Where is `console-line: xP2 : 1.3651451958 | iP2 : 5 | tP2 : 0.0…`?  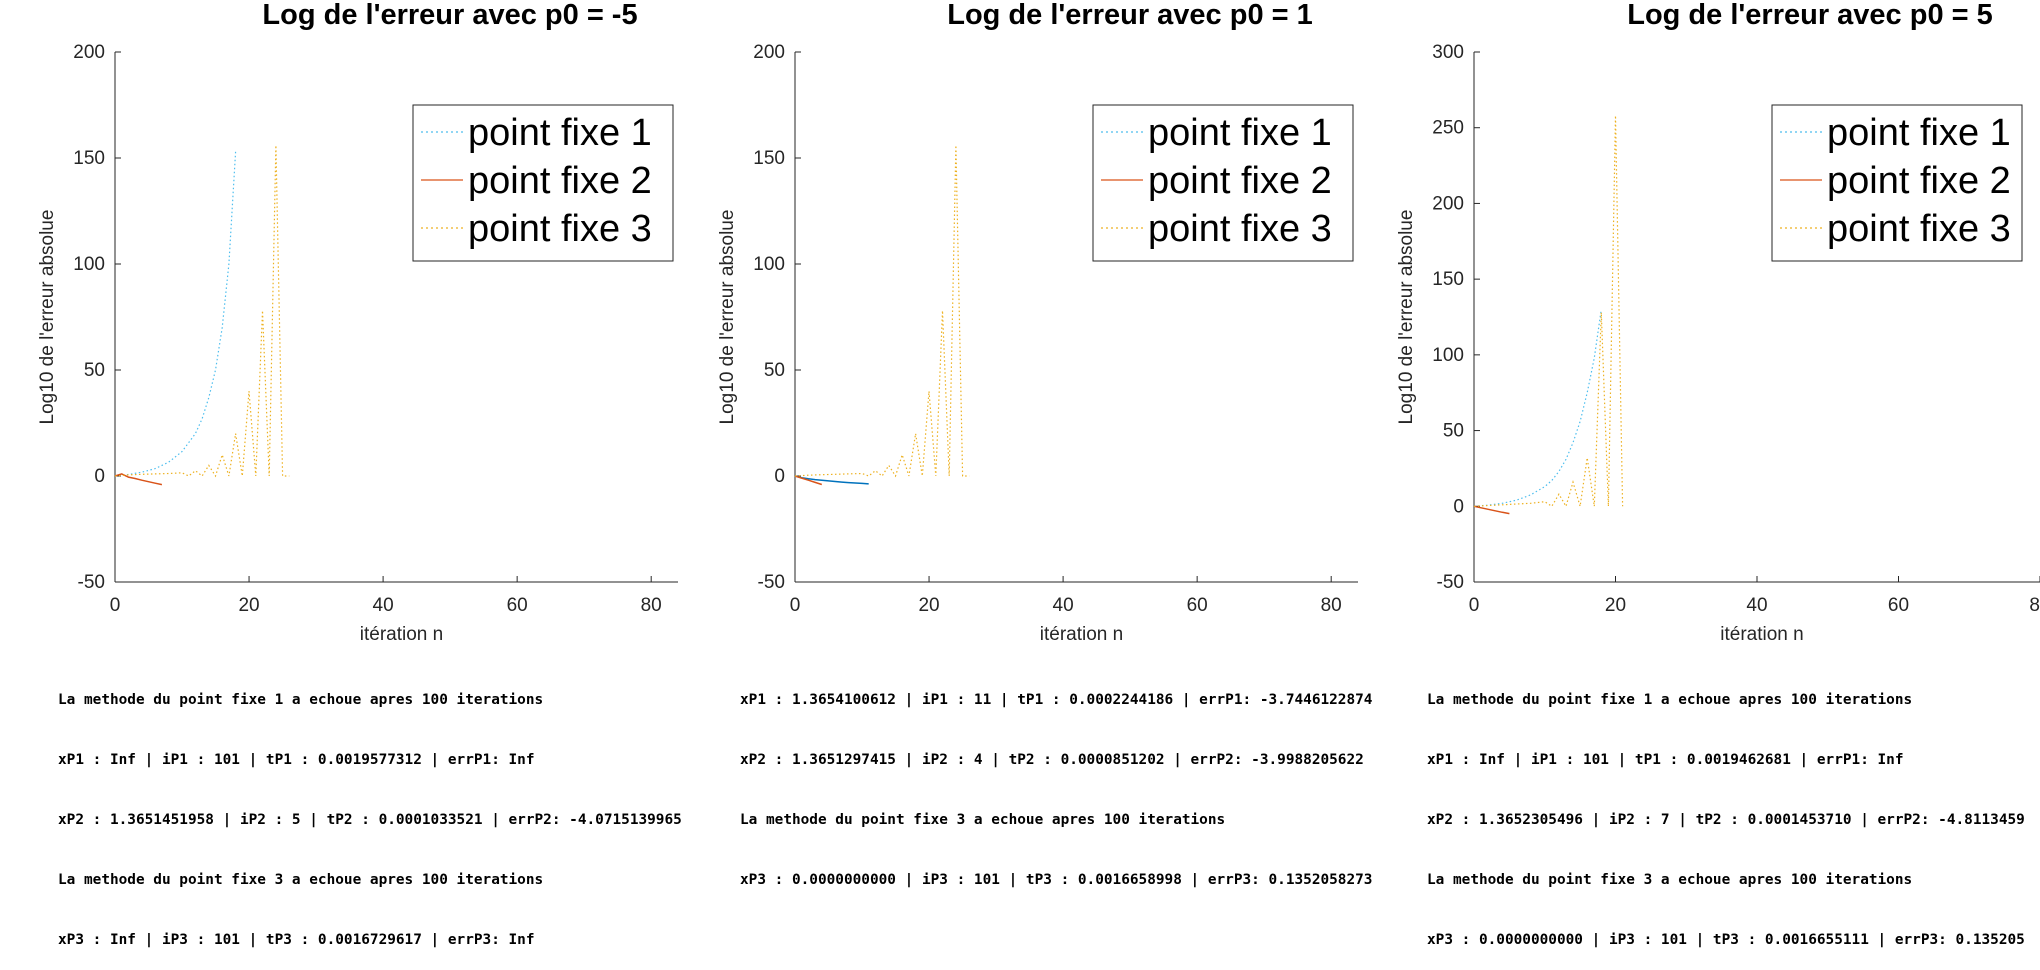
console-line: xP2 : 1.3651451958 | iP2 : 5 | tP2 : 0.0… is located at coordinates (370, 820).